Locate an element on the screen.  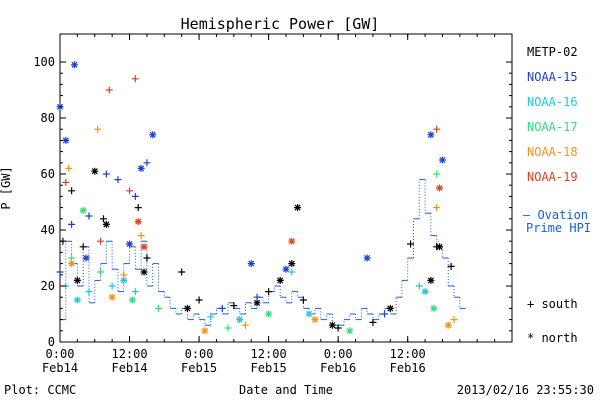
legend-entry: NOAA-19 is located at coordinates (552, 177).